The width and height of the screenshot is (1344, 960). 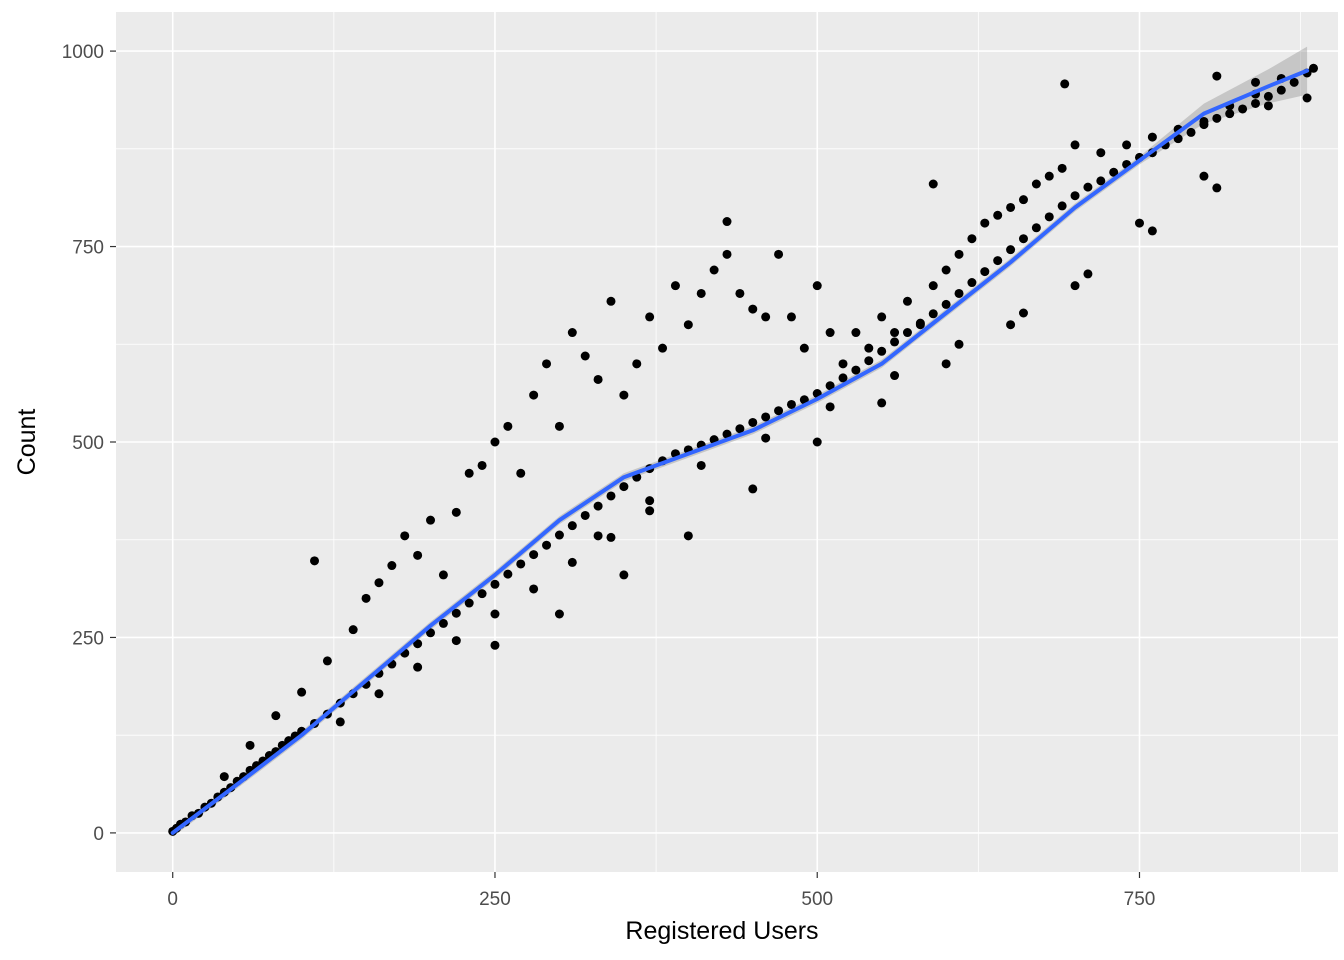 I want to click on x-tick-label: 750, so click(x=1140, y=899).